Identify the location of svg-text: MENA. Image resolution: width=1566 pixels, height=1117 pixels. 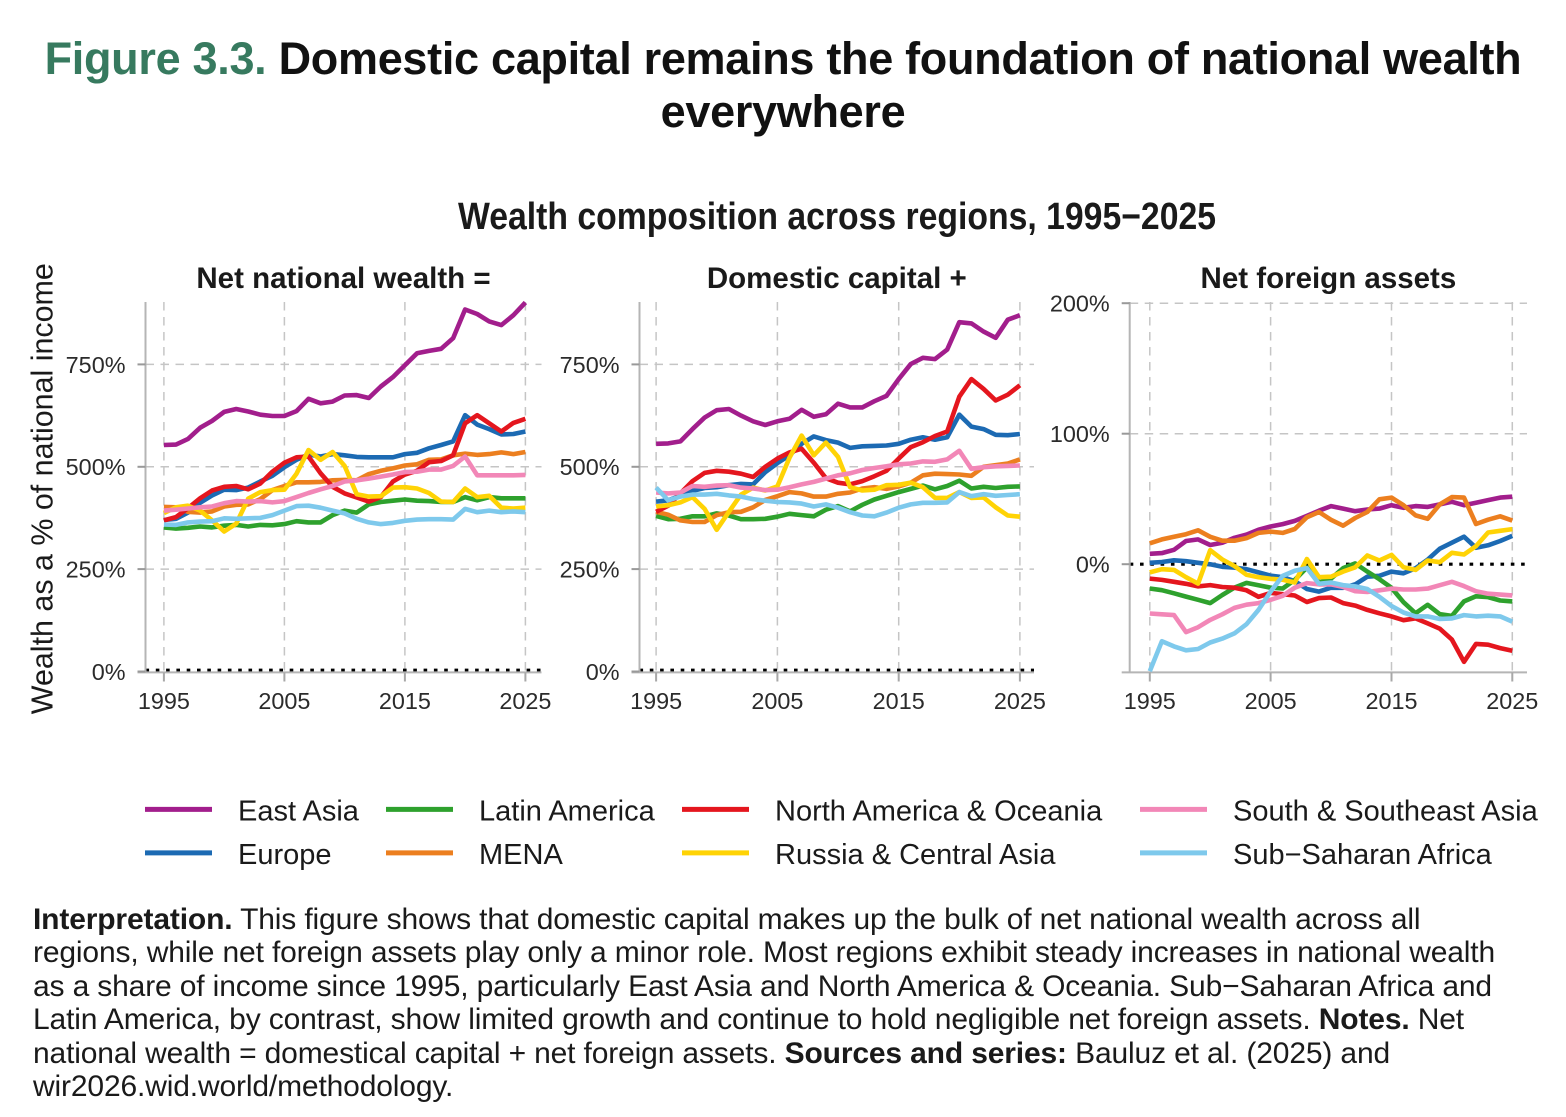
(521, 855).